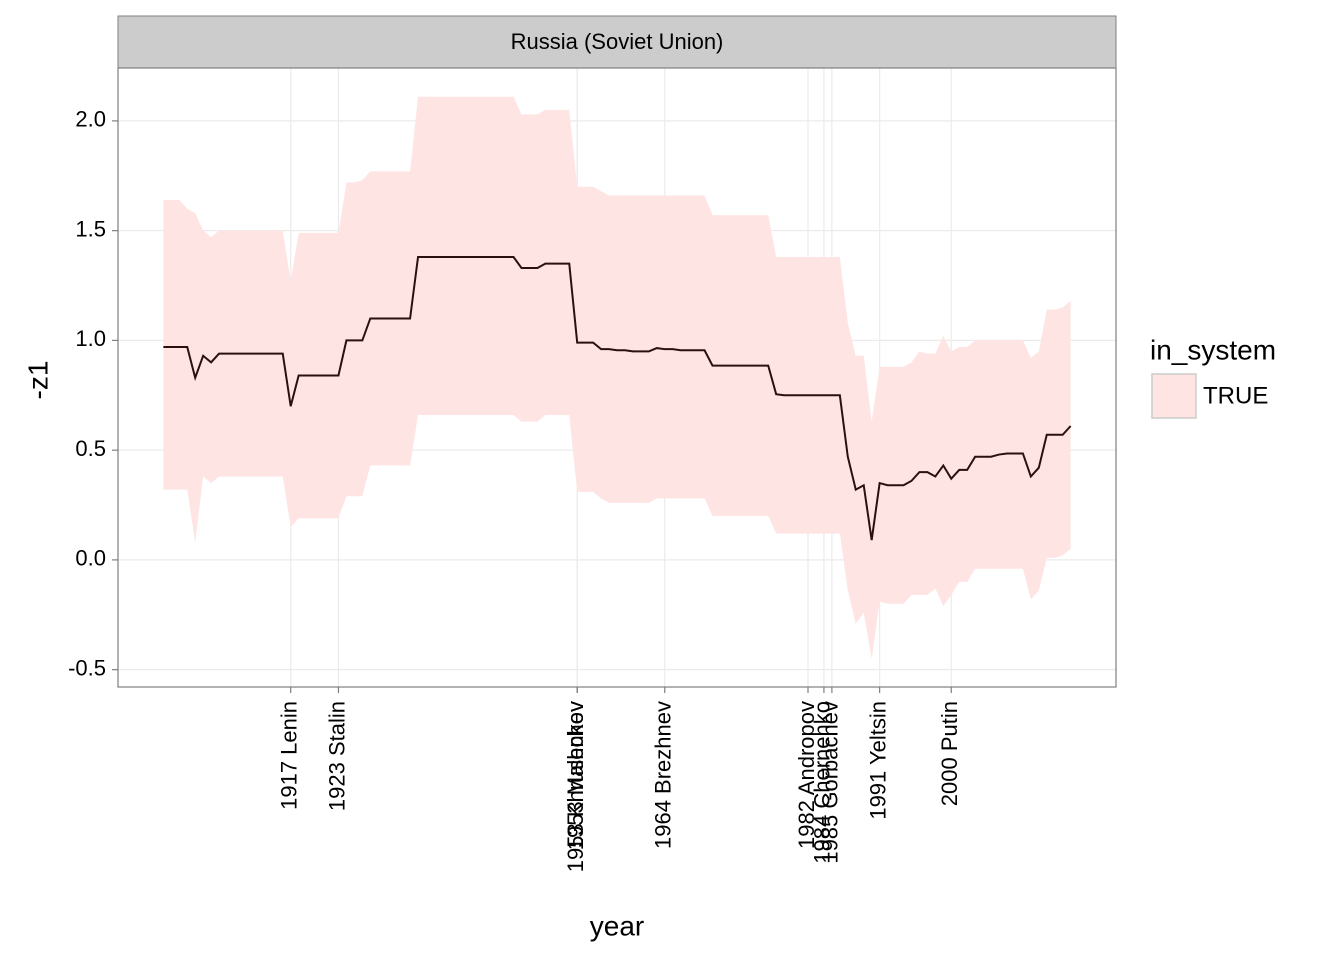 This screenshot has width=1344, height=960. Describe the element at coordinates (37, 380) in the screenshot. I see `y-axis-title: -z1` at that location.